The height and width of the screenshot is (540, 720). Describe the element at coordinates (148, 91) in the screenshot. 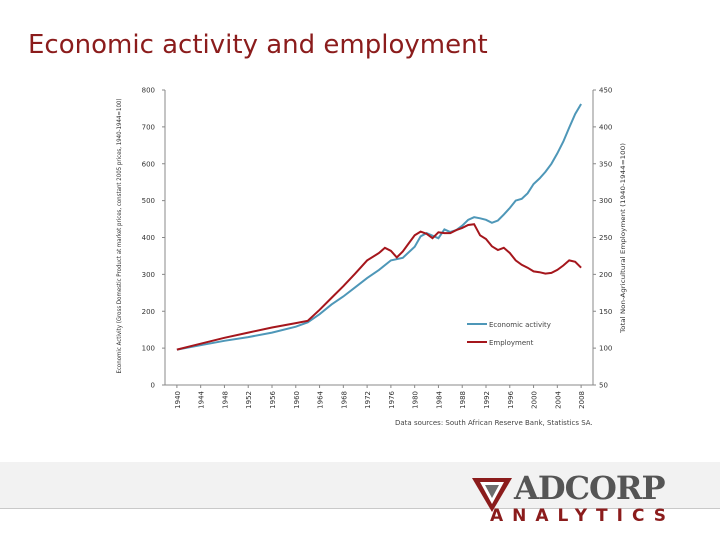

I see `left-tick-label: 800` at that location.